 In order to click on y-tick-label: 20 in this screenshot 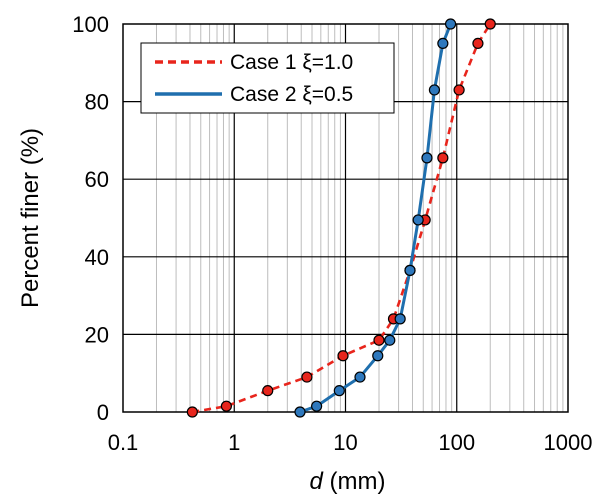, I will do `click(97, 334)`.